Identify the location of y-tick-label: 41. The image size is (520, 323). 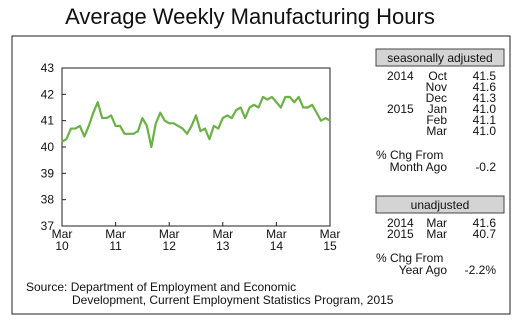
(48, 121).